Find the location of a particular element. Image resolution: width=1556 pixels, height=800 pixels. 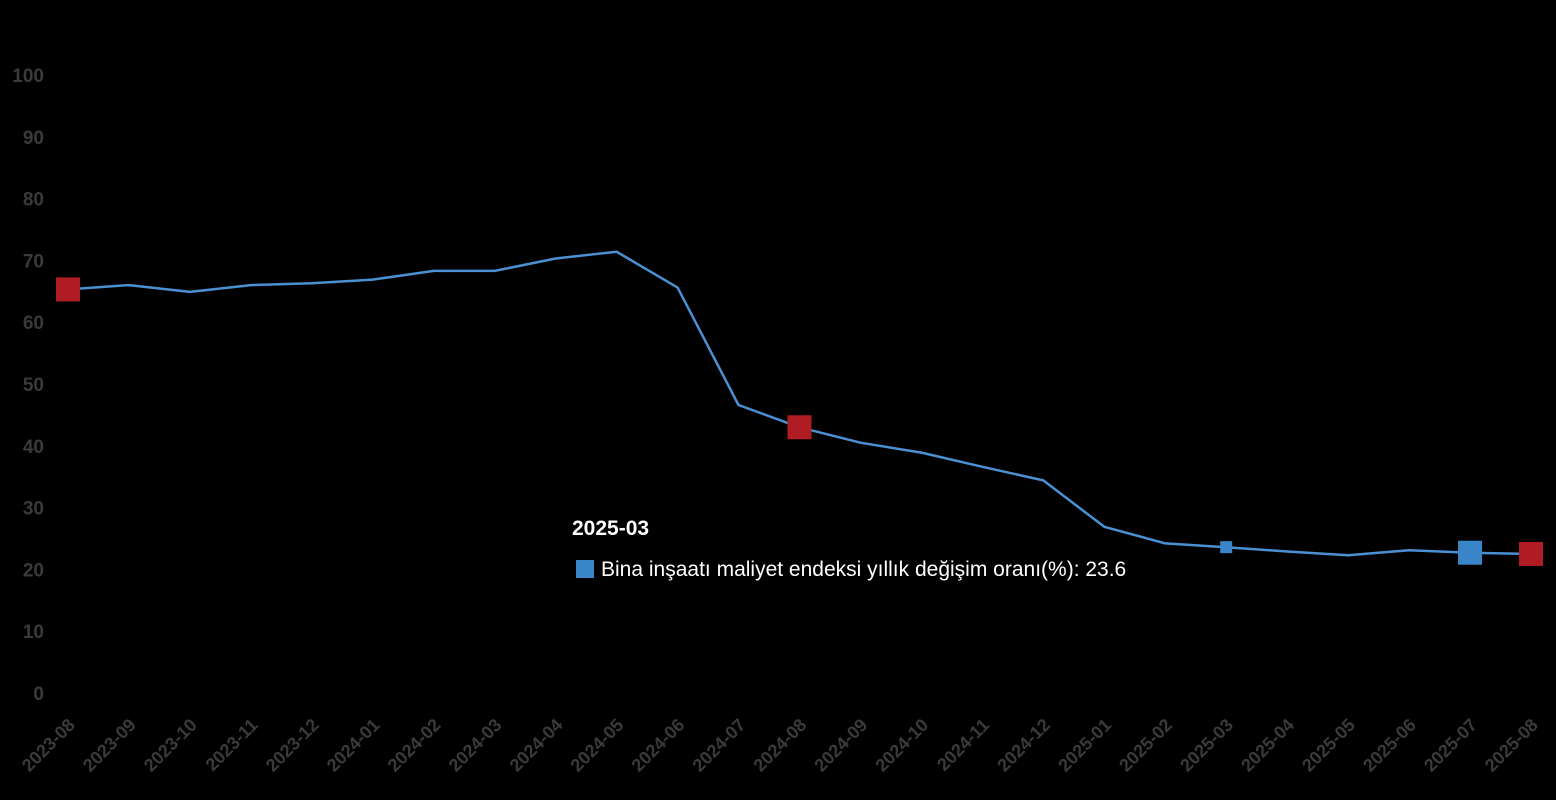

x-tick-label: 2025-01 is located at coordinates (1084, 745).